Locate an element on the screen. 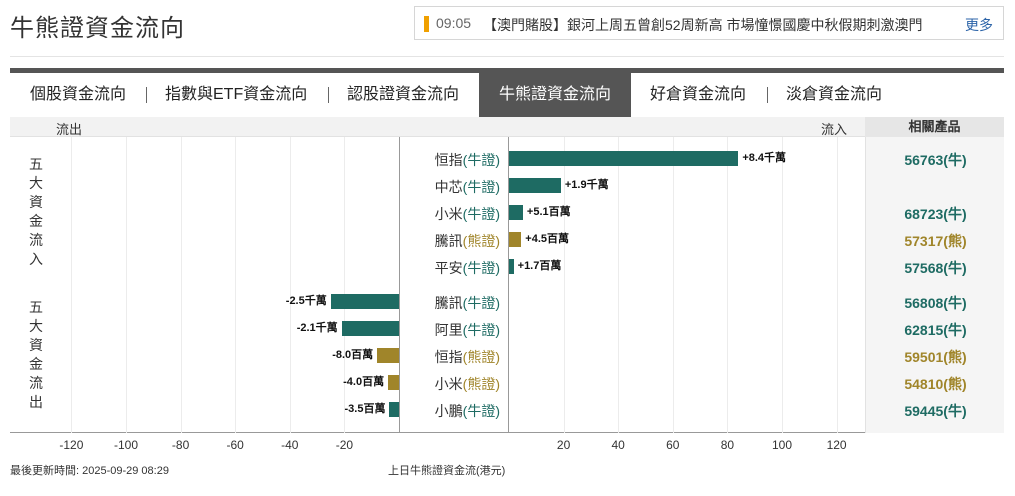  stock-name: 騰訊(牛證) is located at coordinates (467, 303).